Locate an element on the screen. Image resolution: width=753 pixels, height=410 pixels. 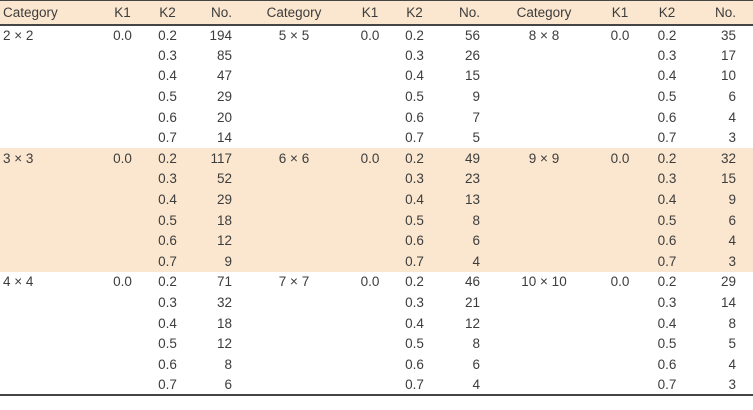
table-cell: 18 is located at coordinates (224, 220).